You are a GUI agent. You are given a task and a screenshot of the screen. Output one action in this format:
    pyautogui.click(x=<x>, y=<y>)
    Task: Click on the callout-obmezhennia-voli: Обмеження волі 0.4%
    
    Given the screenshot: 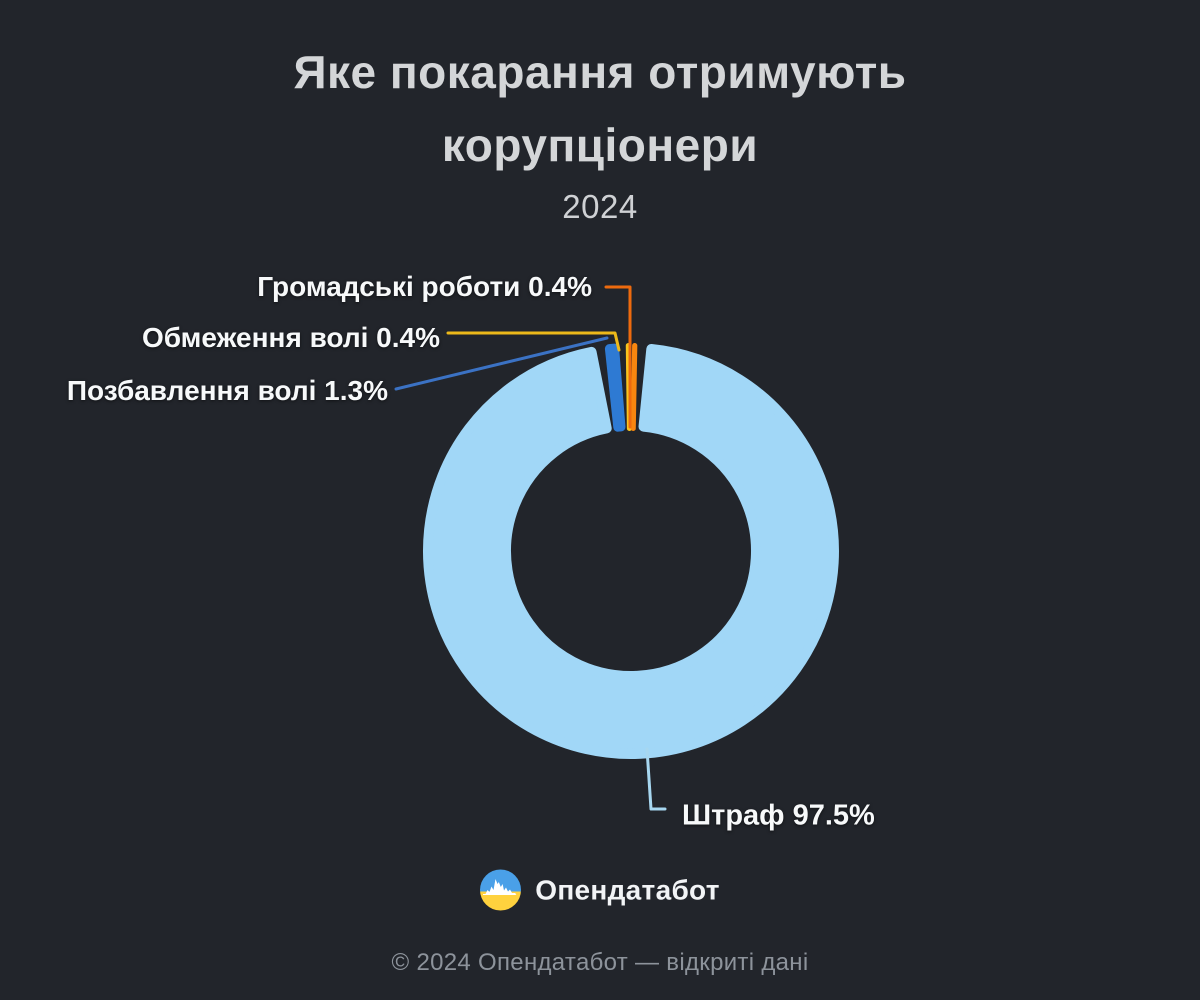 What is the action you would take?
    pyautogui.click(x=290, y=337)
    